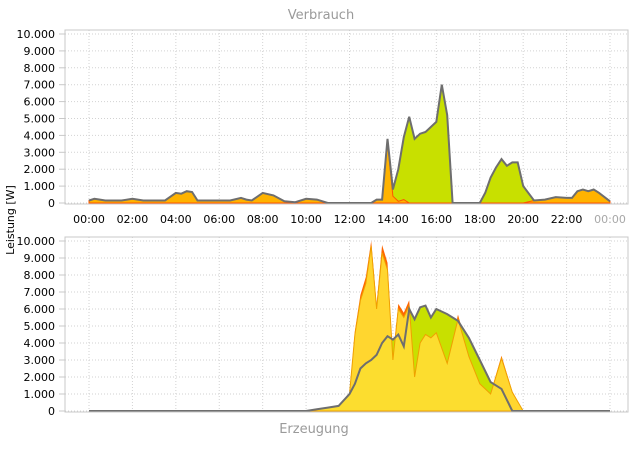 This screenshot has height=450, width=643. I want to click on x-tick-label: 08:00, so click(263, 219).